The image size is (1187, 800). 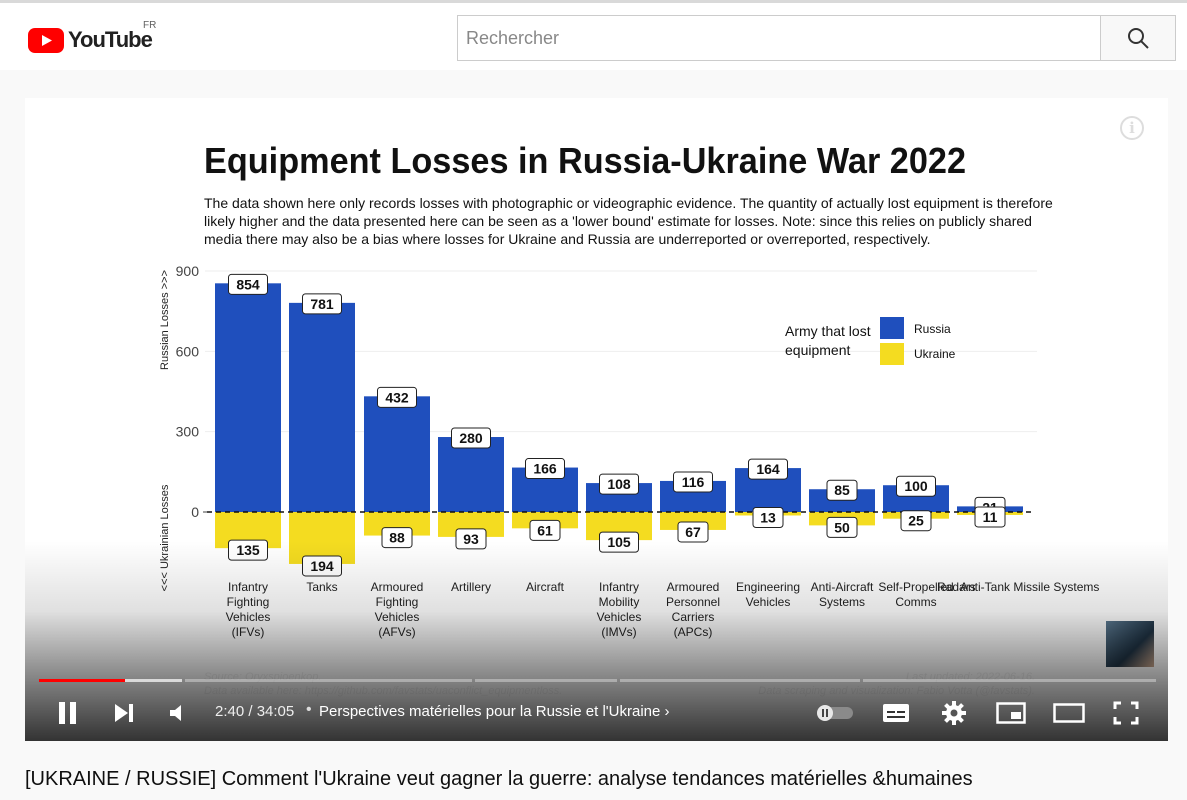 What do you see at coordinates (817, 350) in the screenshot?
I see `legend-title: equipment` at bounding box center [817, 350].